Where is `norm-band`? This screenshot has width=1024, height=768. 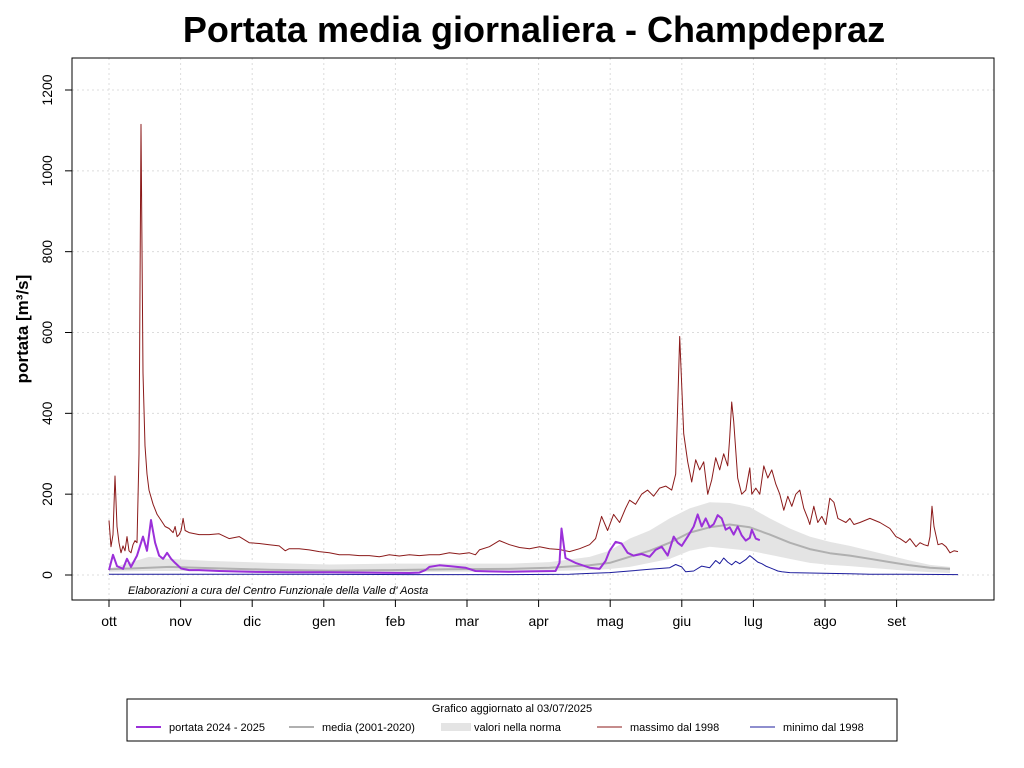
norm-band is located at coordinates (529, 537).